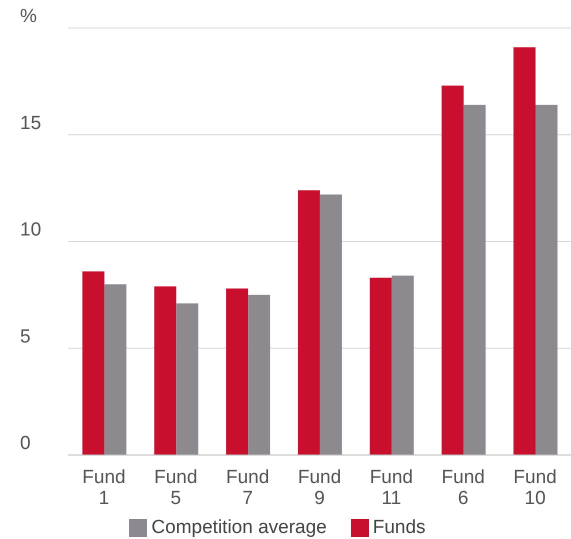  What do you see at coordinates (31, 230) in the screenshot?
I see `y-tick-label: 10` at bounding box center [31, 230].